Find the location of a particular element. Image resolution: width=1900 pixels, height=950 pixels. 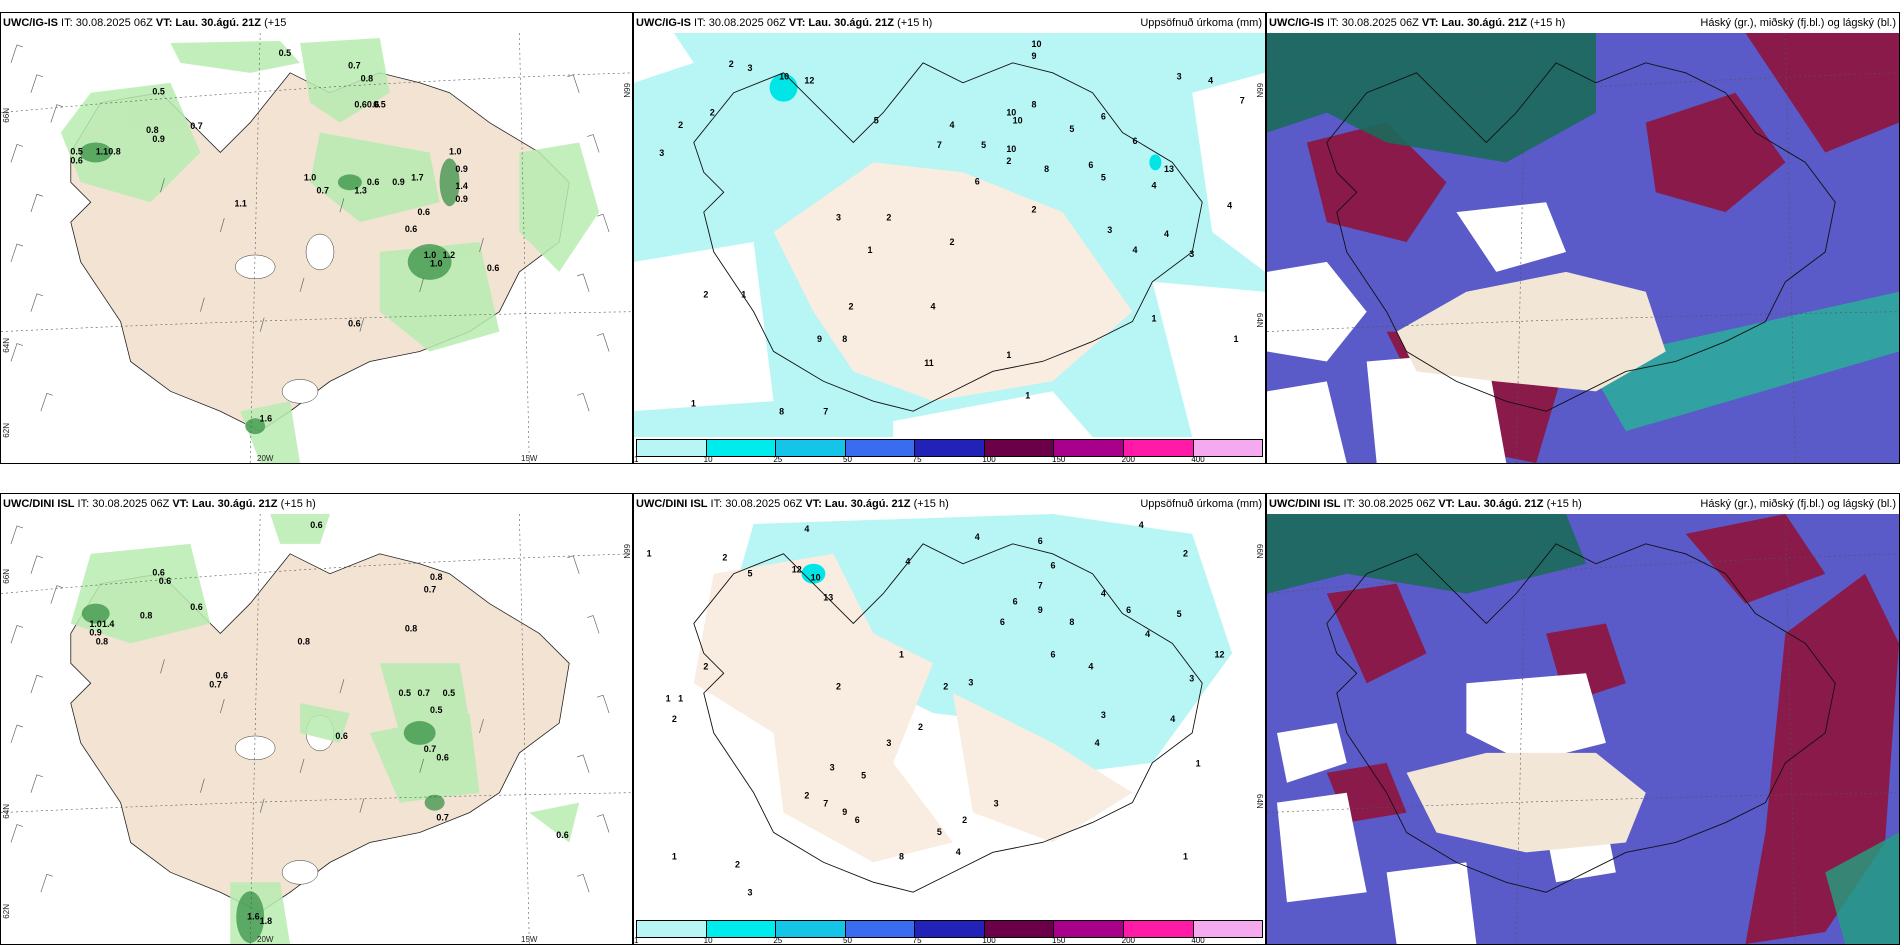

precip-value-label: 5 is located at coordinates (939, 832).